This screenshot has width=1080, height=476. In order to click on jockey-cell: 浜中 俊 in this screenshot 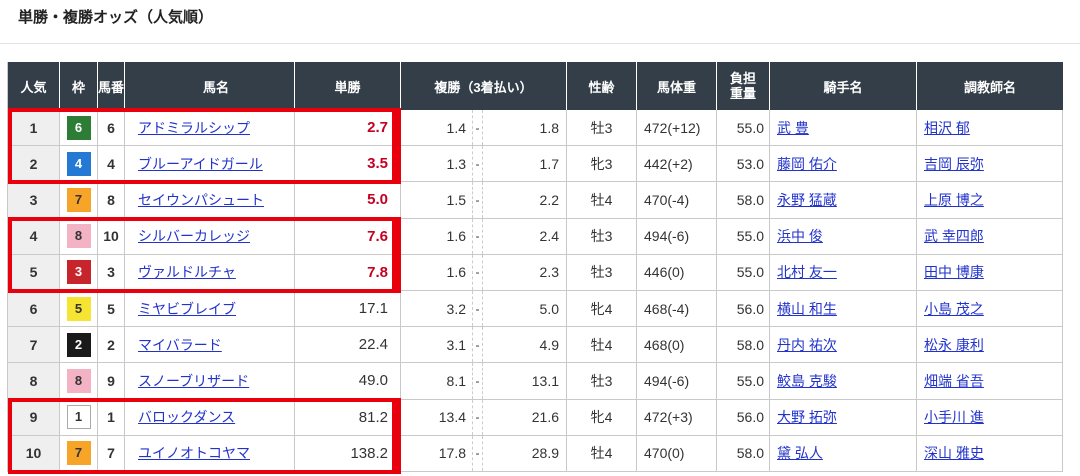, I will do `click(843, 236)`.